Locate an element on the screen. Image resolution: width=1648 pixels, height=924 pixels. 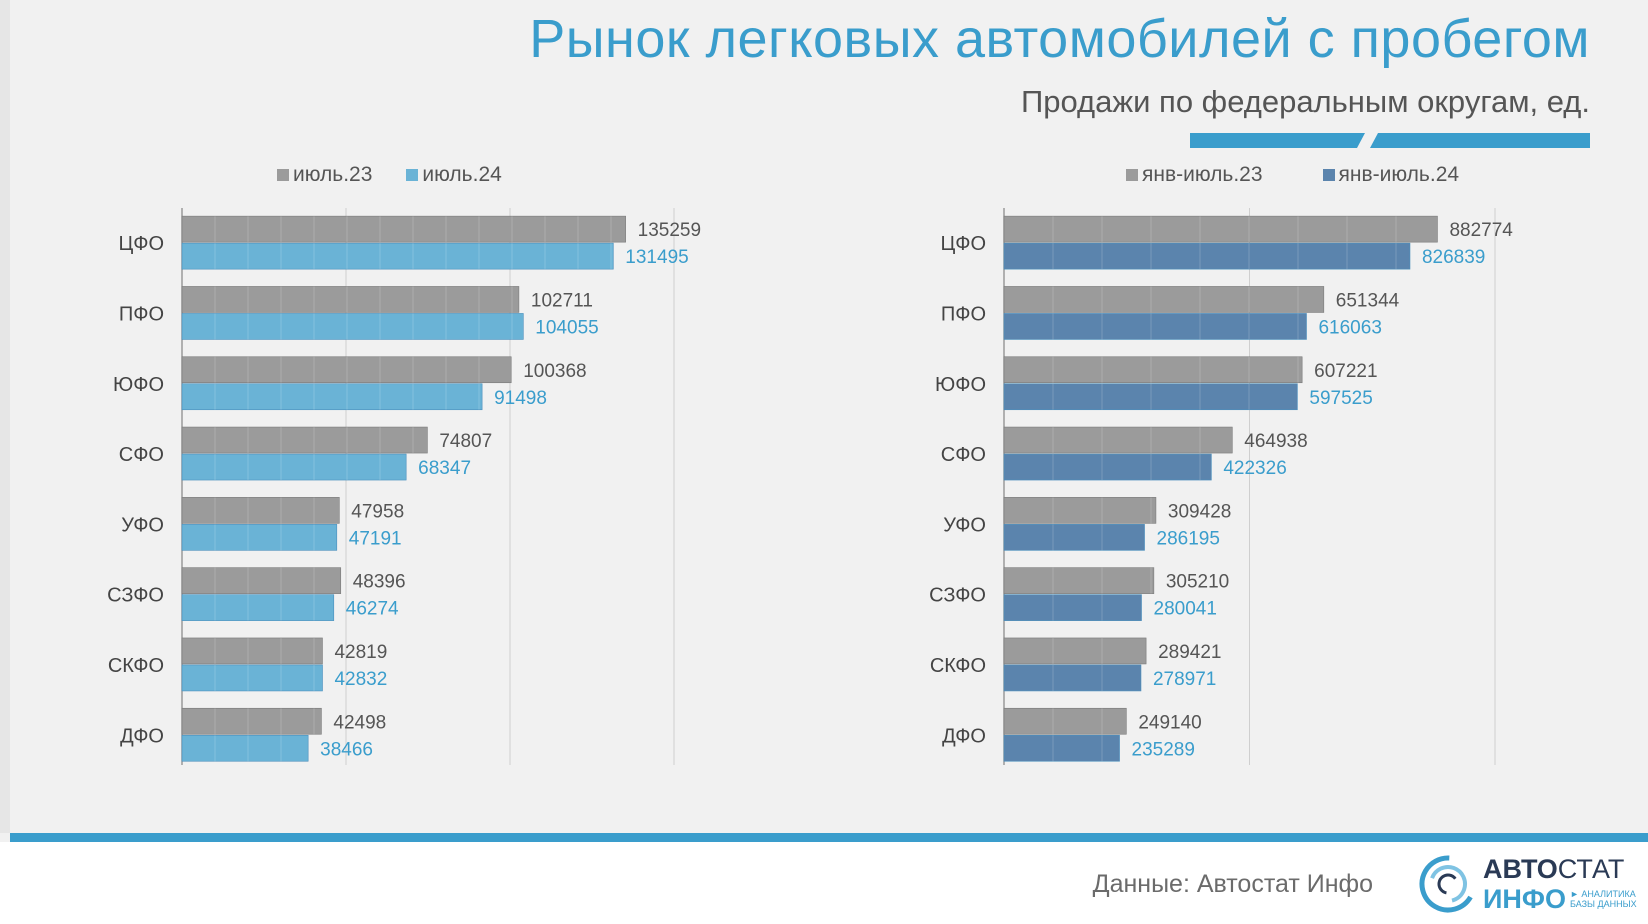
page-title: Рынок легковых автомобилей с пробегом is located at coordinates (1059, 39).